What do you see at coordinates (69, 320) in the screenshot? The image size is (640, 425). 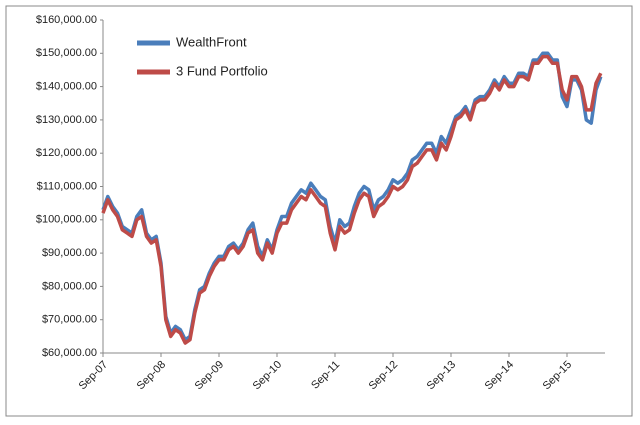 I see `y-tick-label: $70,000.00` at bounding box center [69, 320].